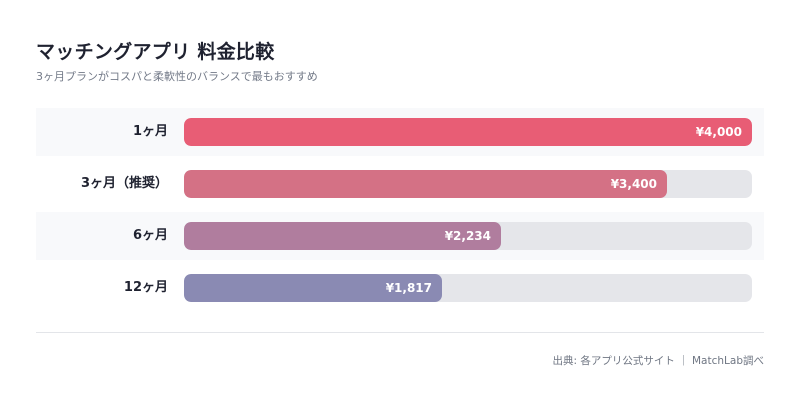 The height and width of the screenshot is (401, 800). I want to click on bar-value-label: ¥1,817, so click(408, 288).